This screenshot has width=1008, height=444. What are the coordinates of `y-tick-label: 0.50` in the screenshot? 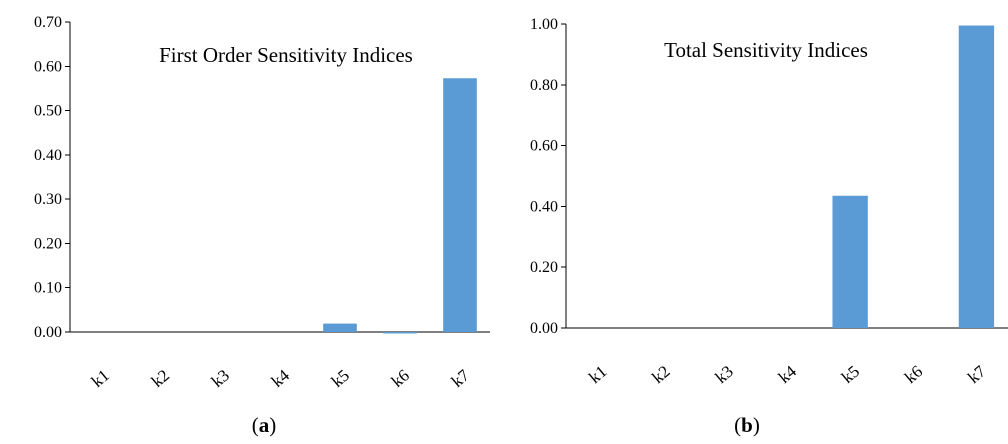 It's located at (48, 111).